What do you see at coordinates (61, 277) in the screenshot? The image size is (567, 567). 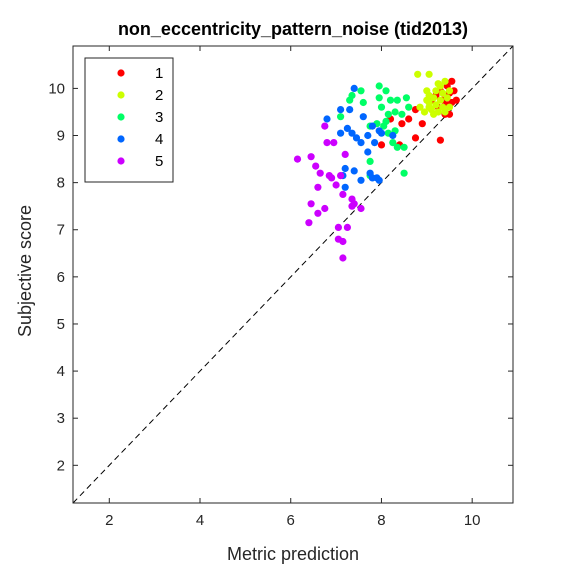 I see `y-tick-label: 6` at bounding box center [61, 277].